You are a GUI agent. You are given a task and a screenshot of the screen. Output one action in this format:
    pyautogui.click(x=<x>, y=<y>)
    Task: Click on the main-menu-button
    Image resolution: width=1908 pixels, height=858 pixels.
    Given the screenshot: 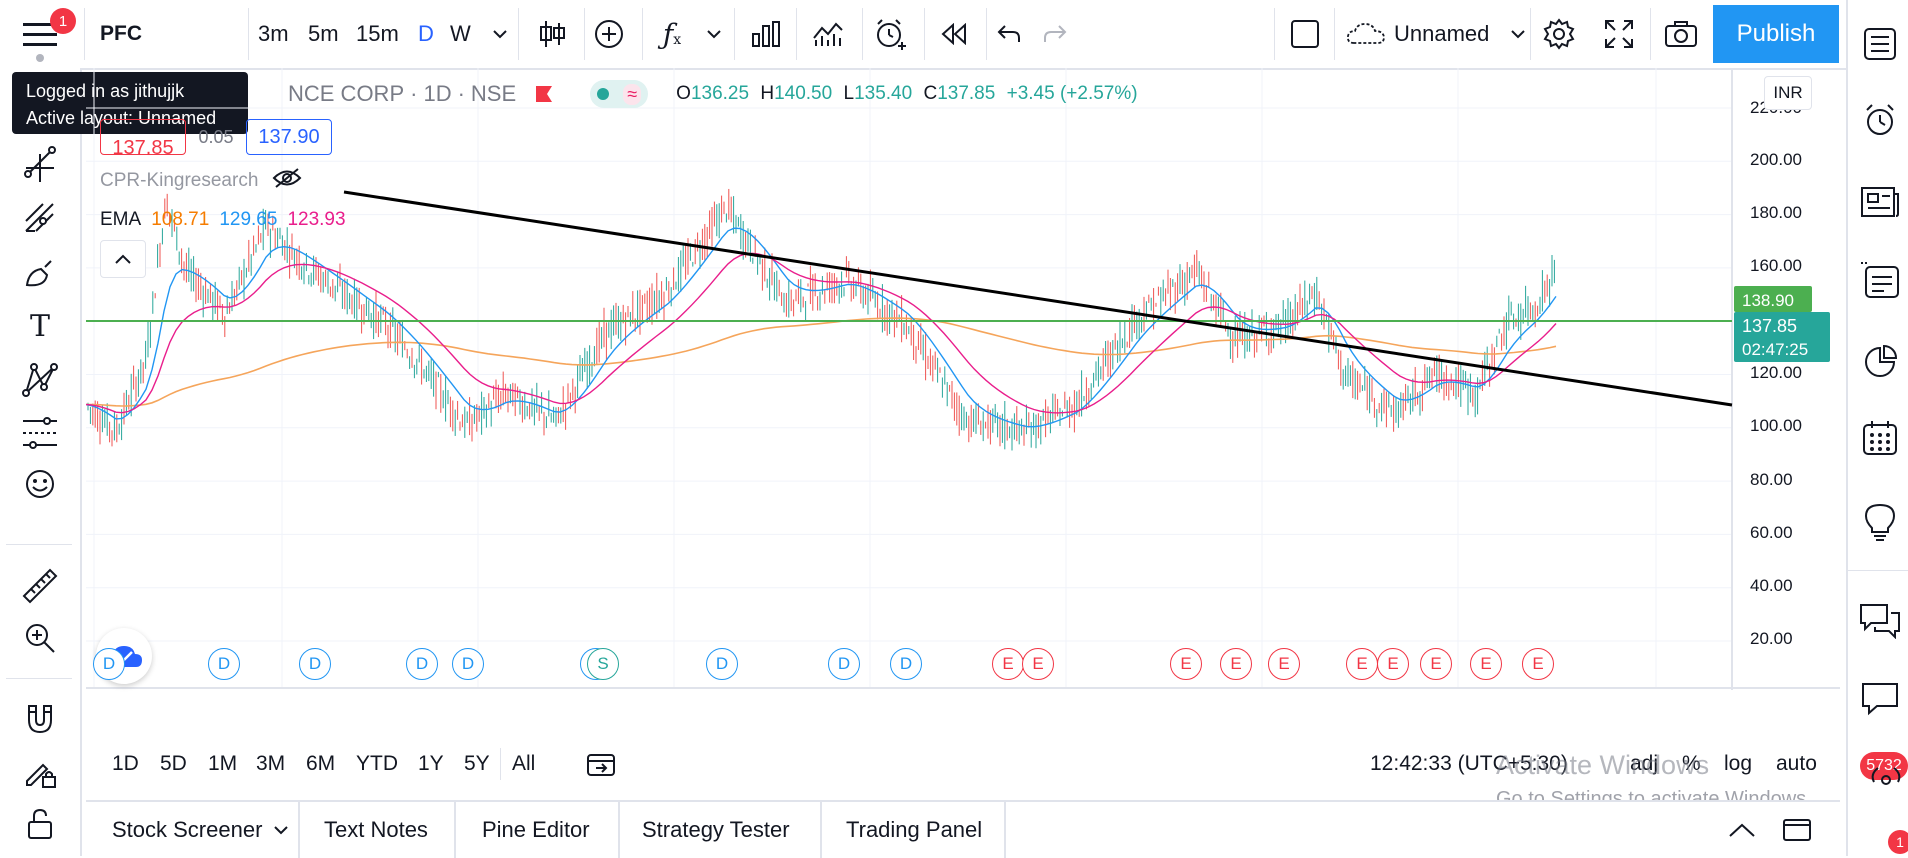 What is the action you would take?
    pyautogui.click(x=40, y=34)
    